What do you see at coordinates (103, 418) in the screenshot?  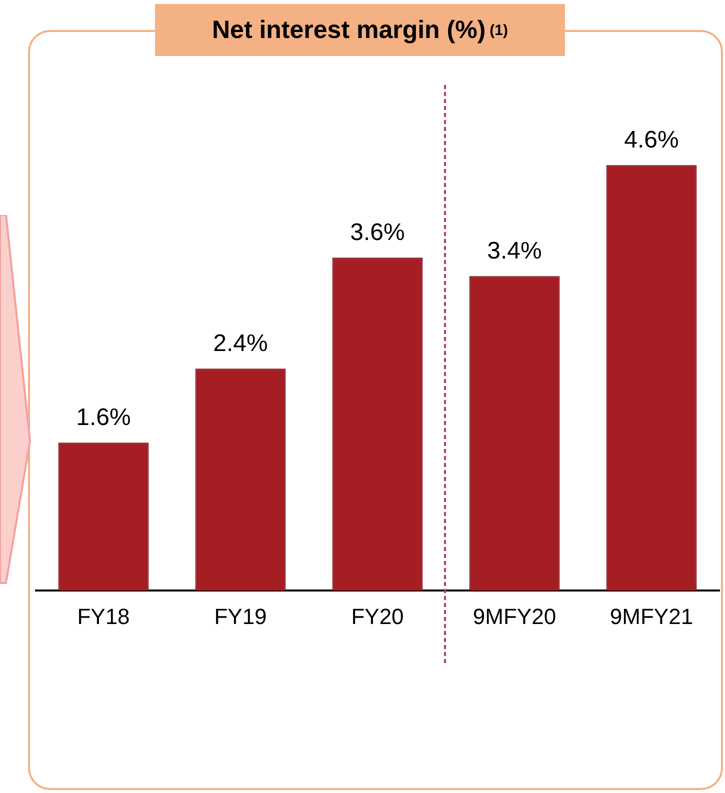 I see `data-label: 1.6%` at bounding box center [103, 418].